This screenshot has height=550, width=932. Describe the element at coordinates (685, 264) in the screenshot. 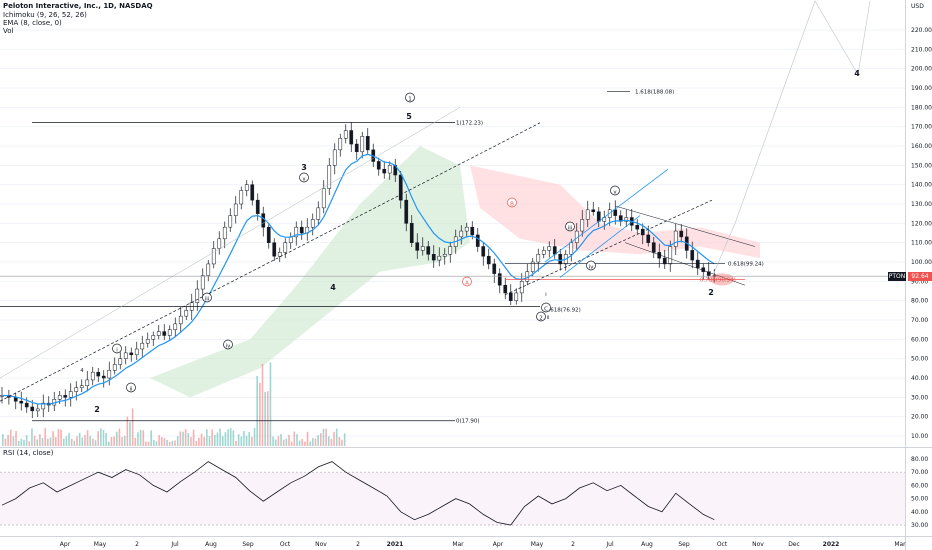

I see `channel-line` at that location.